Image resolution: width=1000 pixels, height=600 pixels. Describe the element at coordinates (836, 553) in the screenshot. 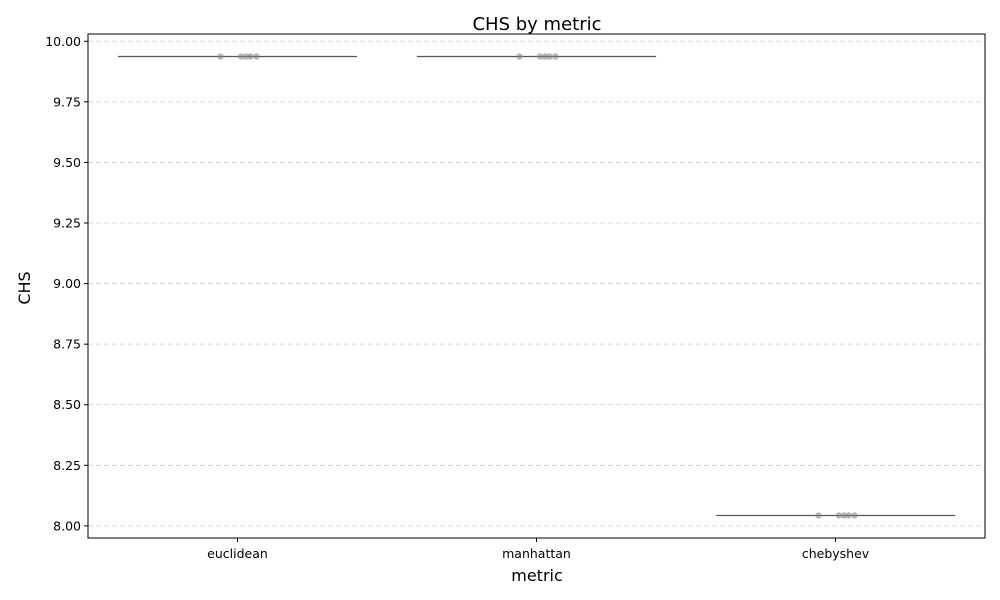

I see `x-tick-label: chebyshev` at that location.